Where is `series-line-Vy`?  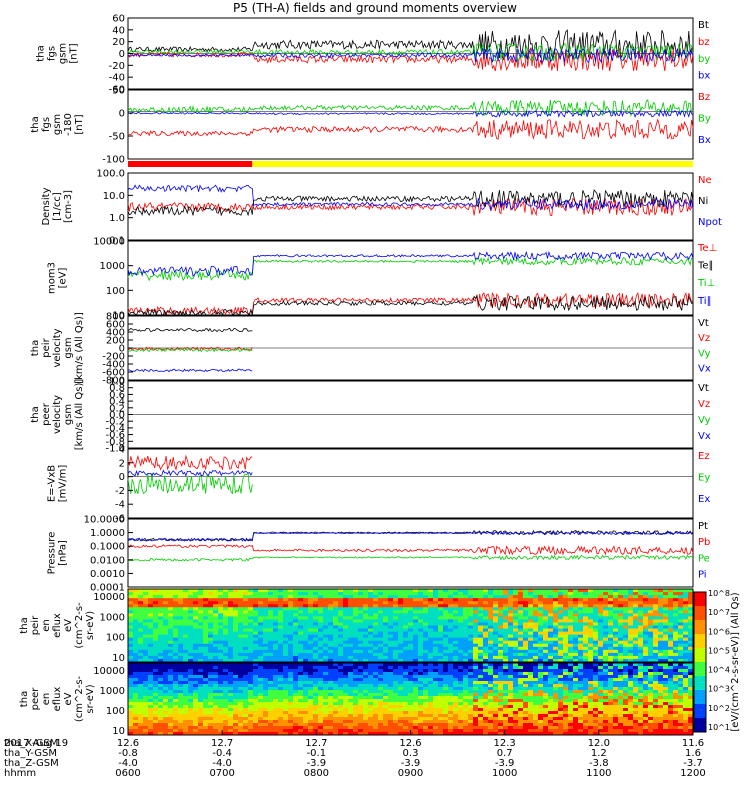
series-line-Vy is located at coordinates (190, 350).